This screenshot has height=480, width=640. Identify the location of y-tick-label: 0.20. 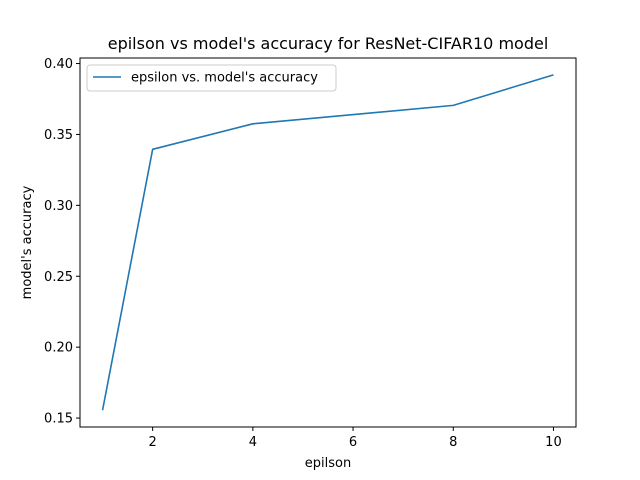
(58, 348).